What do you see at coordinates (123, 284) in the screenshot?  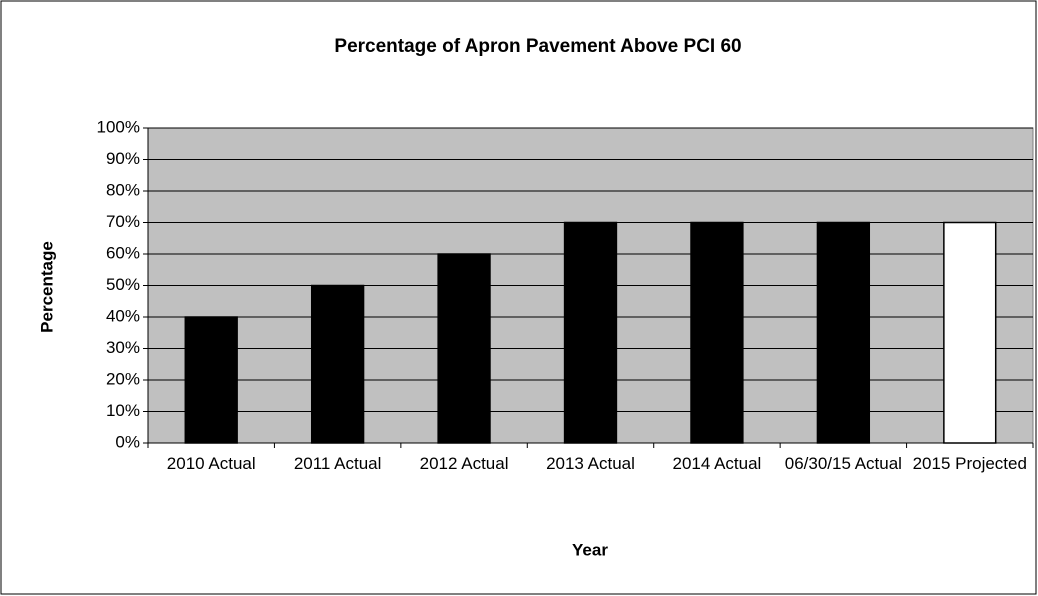 I see `y-tick-label: 50%` at bounding box center [123, 284].